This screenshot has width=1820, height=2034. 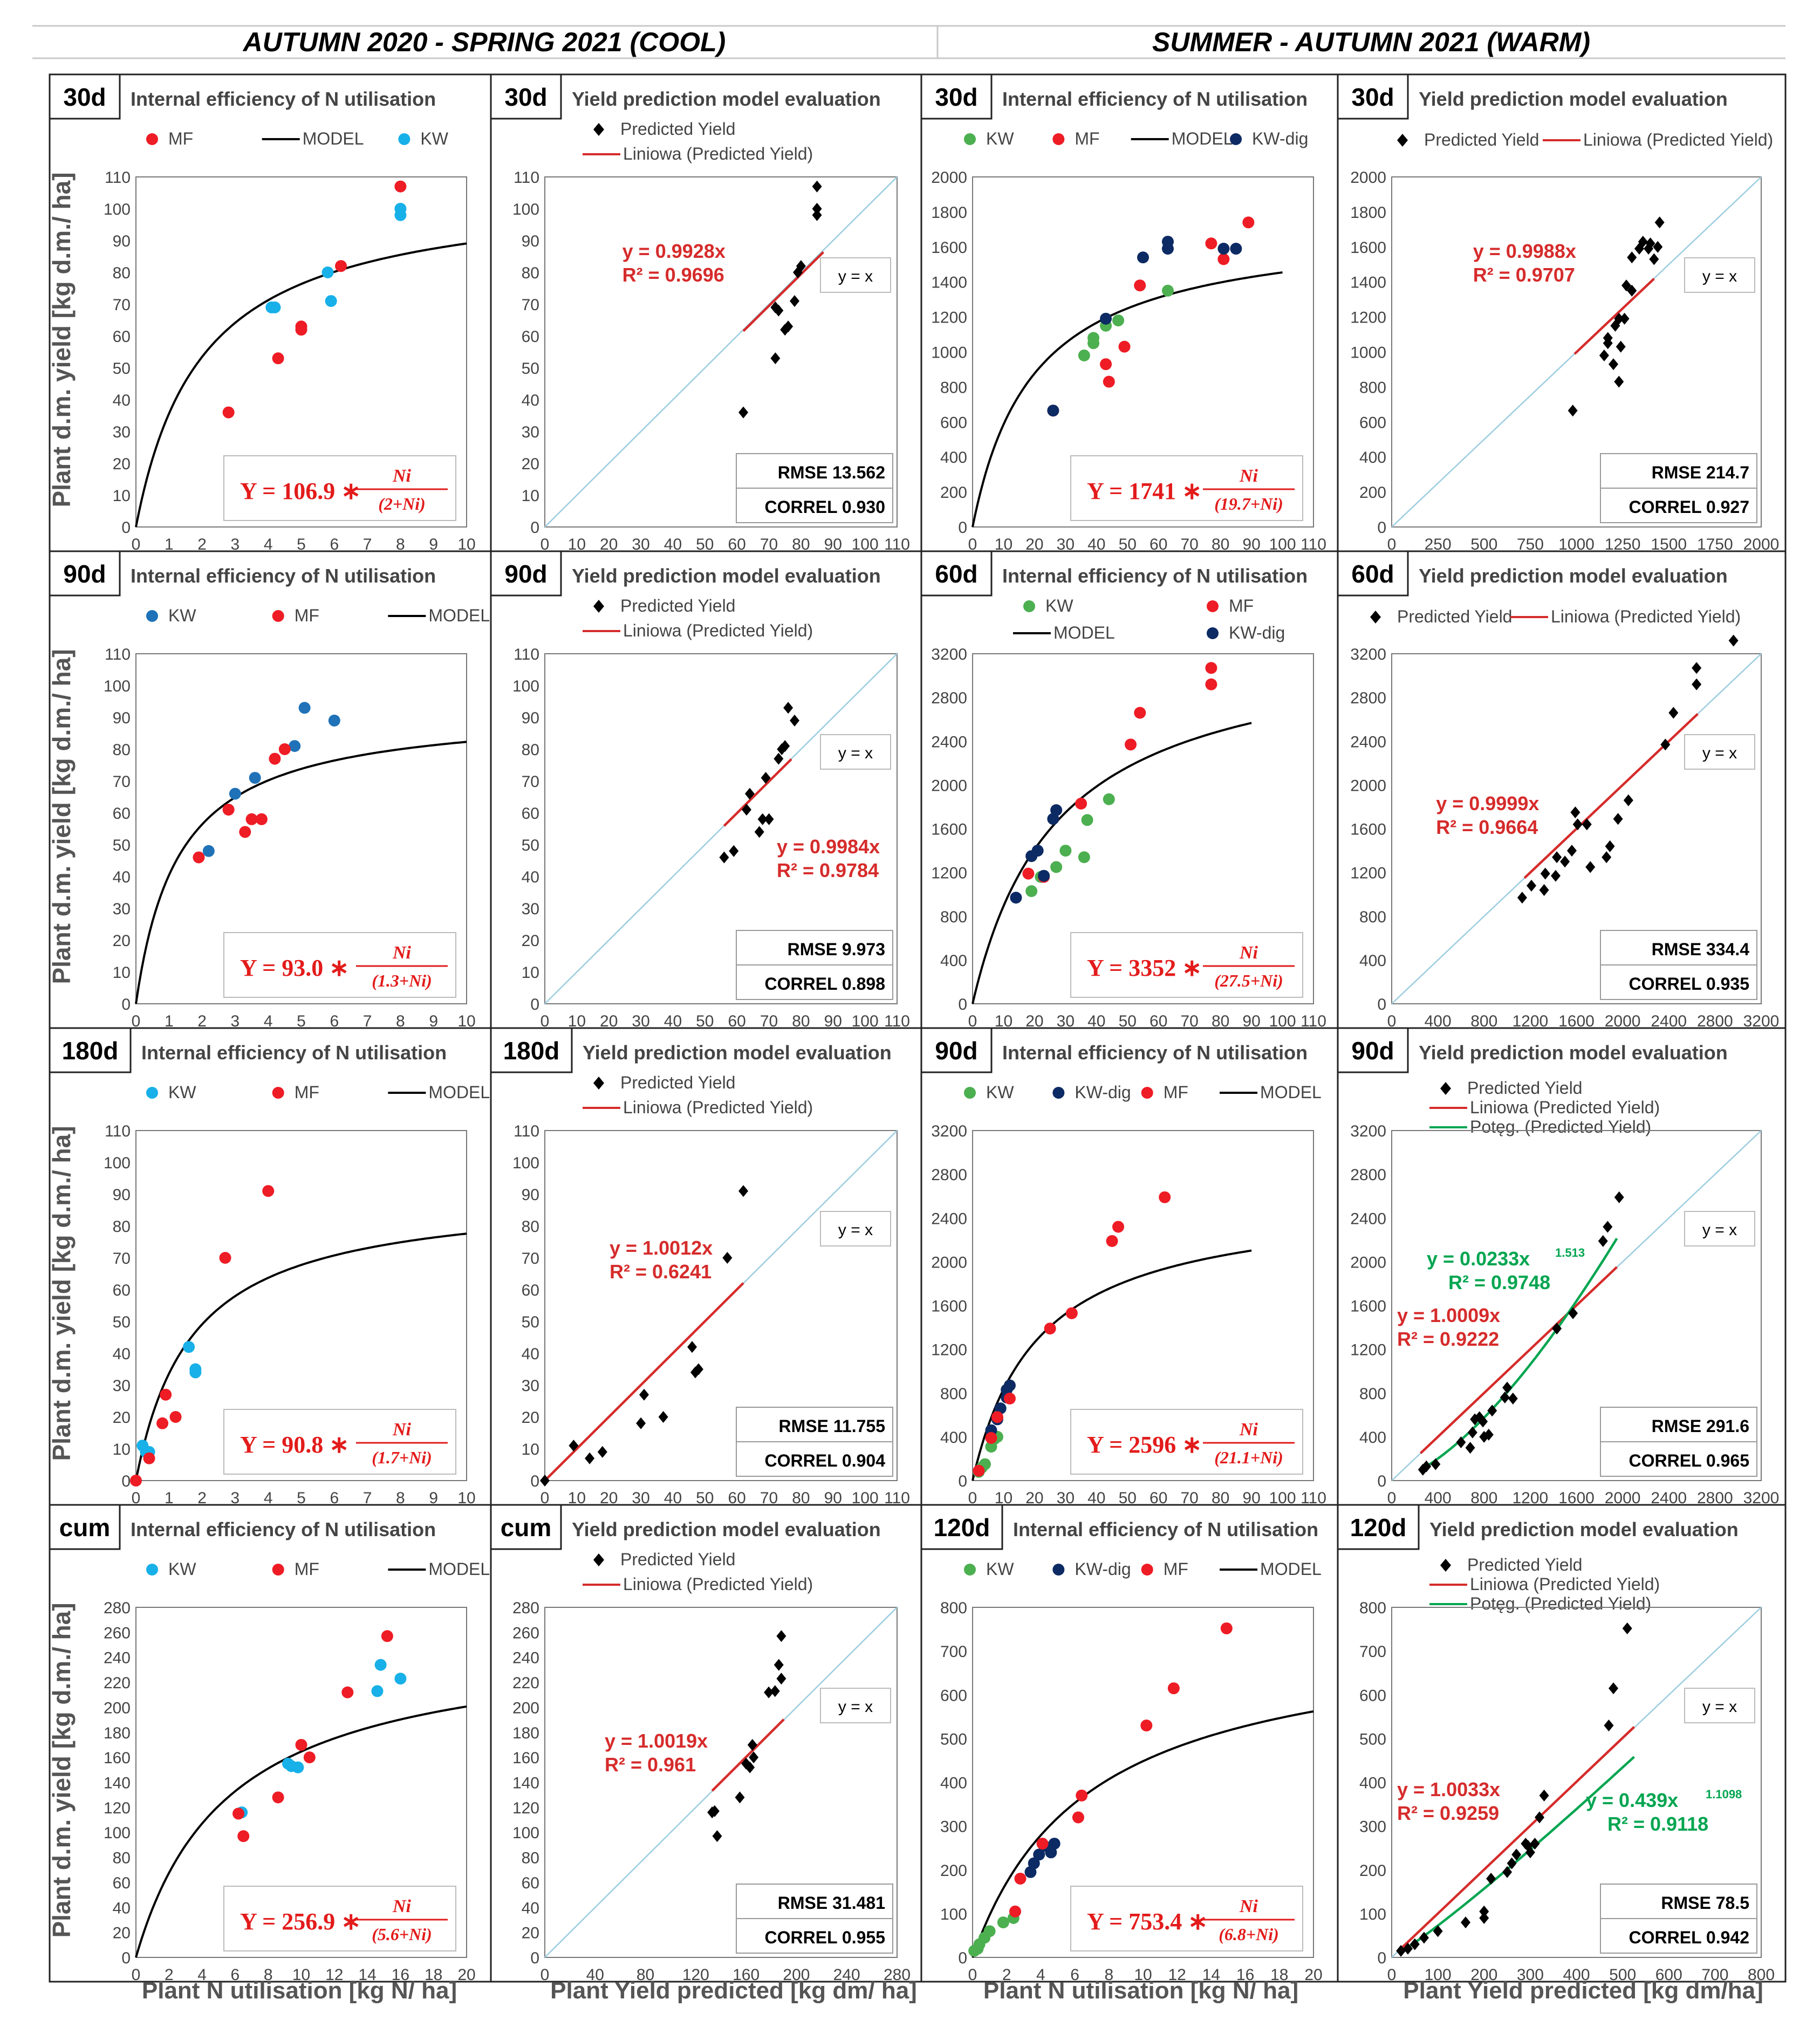 What do you see at coordinates (301, 873) in the screenshot?
I see `model-curve` at bounding box center [301, 873].